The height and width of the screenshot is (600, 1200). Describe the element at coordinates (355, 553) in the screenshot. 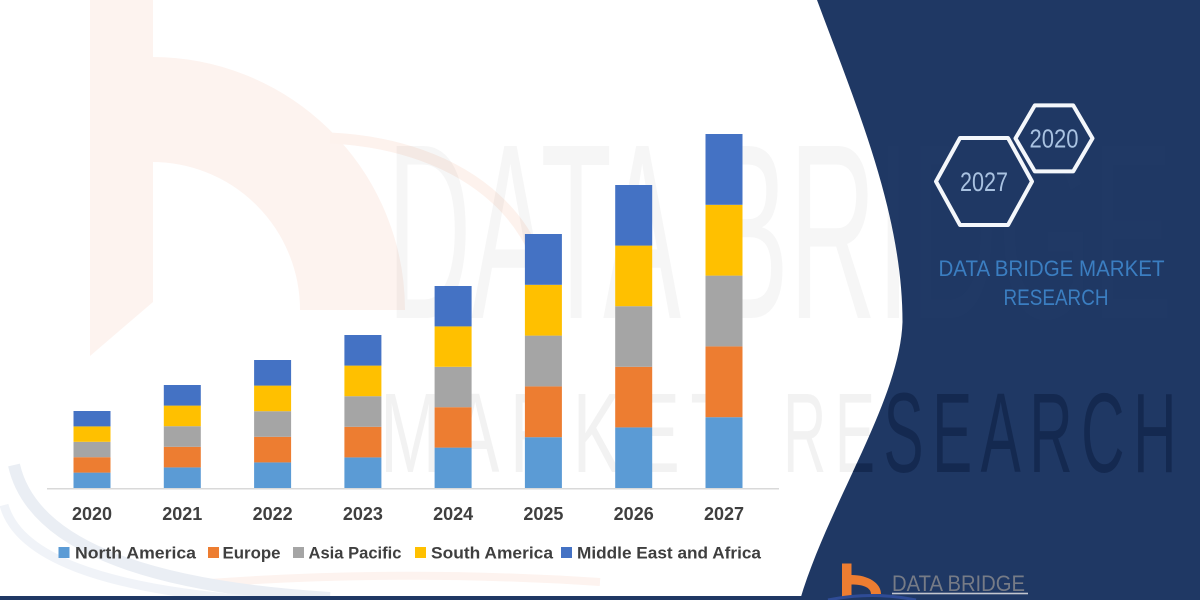

I see `svg-text: Asia Pacific` at that location.